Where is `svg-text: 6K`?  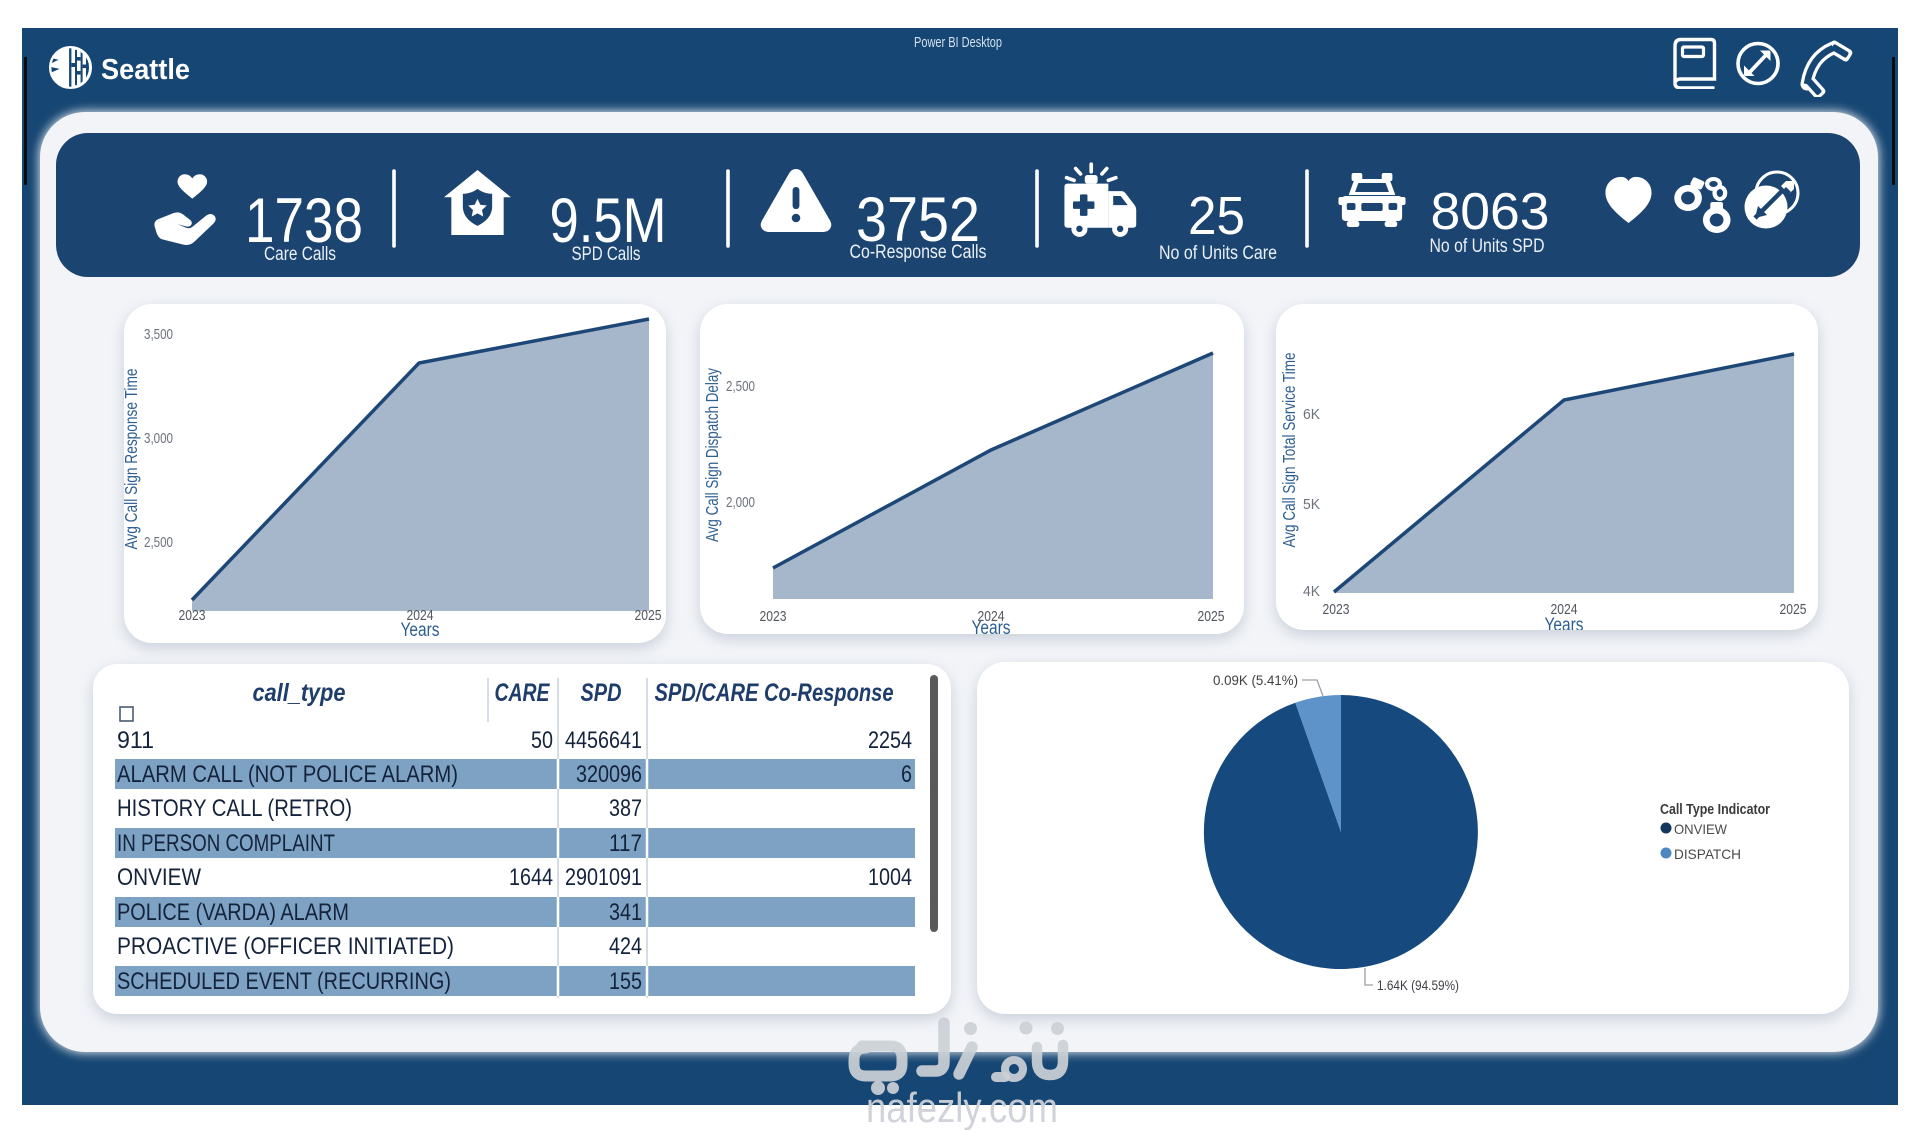
svg-text: 6K is located at coordinates (1311, 414).